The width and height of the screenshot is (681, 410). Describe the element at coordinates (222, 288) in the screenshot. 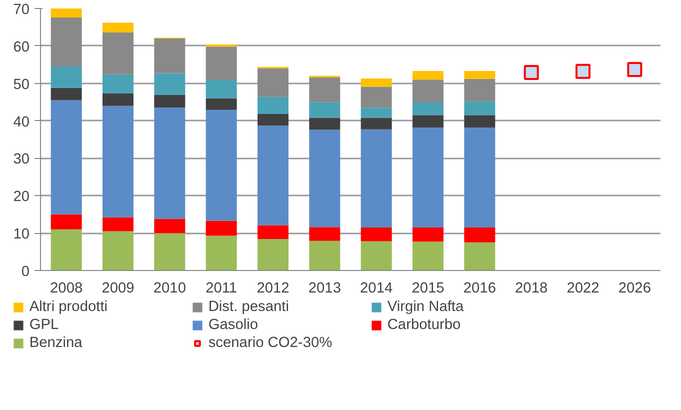

I see `x-tick-label: 2011` at that location.